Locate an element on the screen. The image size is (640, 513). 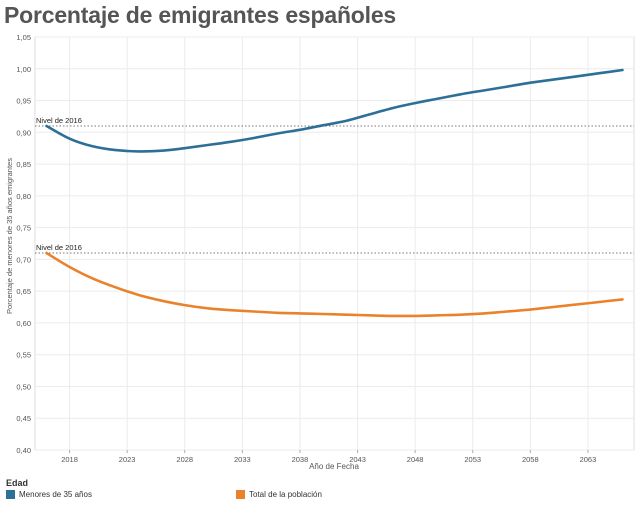
x-axis-label: Año de Fecha is located at coordinates (334, 466).